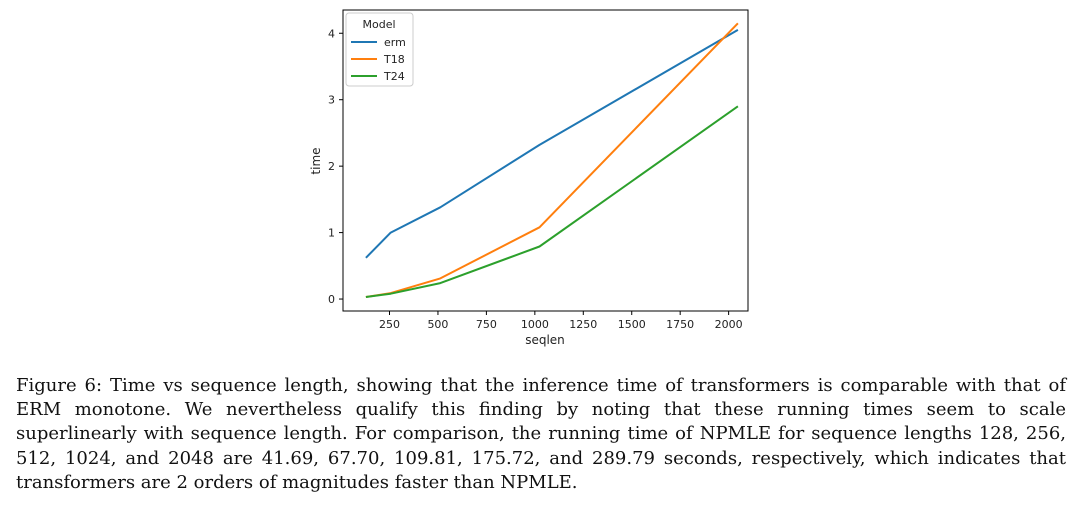  What do you see at coordinates (535, 324) in the screenshot?
I see `x-tick-label: 1000` at bounding box center [535, 324].